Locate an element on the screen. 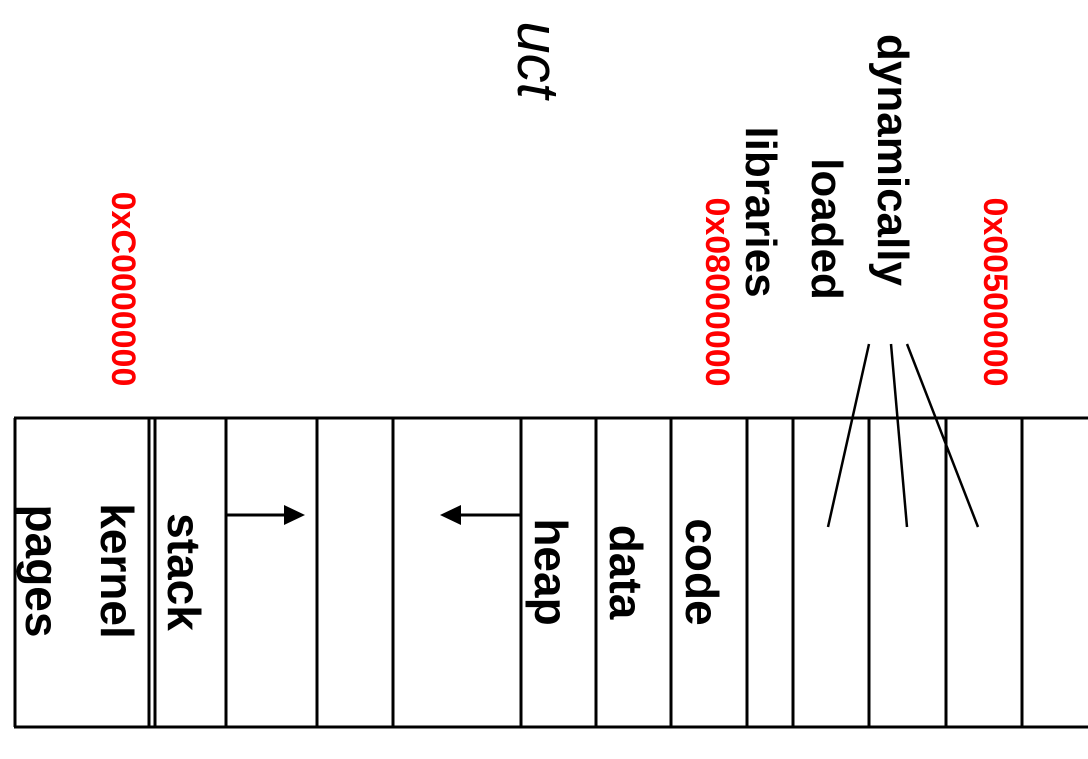  library-pointer-lines is located at coordinates (903, 435).